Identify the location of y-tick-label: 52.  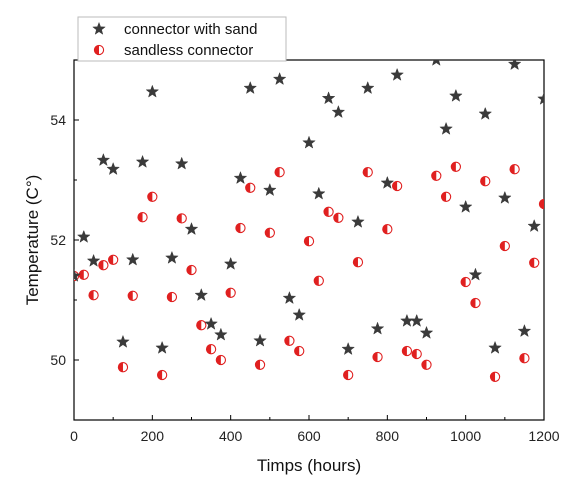
(58, 240).